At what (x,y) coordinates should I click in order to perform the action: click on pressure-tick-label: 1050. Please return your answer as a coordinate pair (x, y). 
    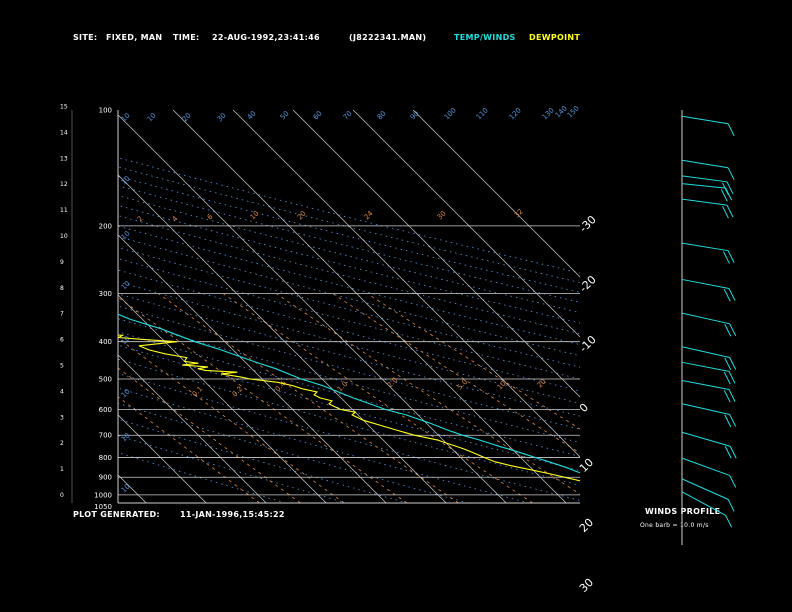
    Looking at the image, I should click on (103, 507).